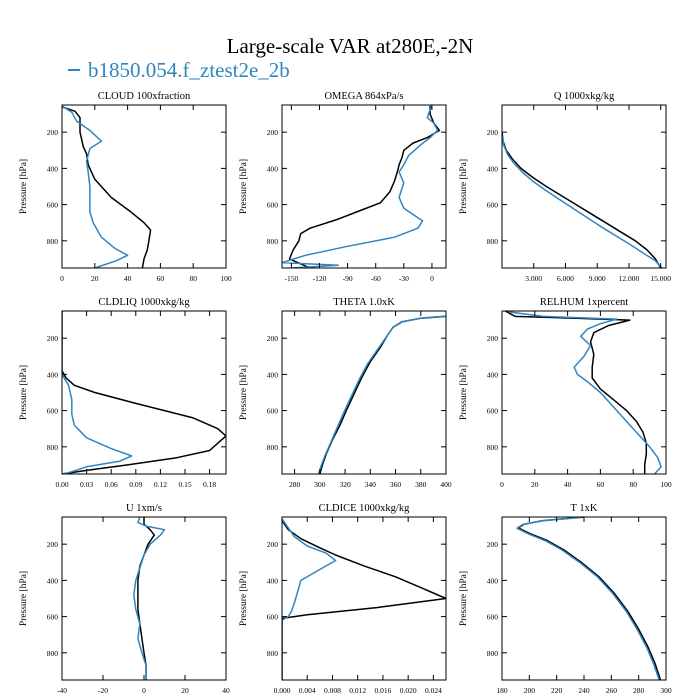  Describe the element at coordinates (533, 278) in the screenshot. I see `x-tick-label: 3.000` at that location.